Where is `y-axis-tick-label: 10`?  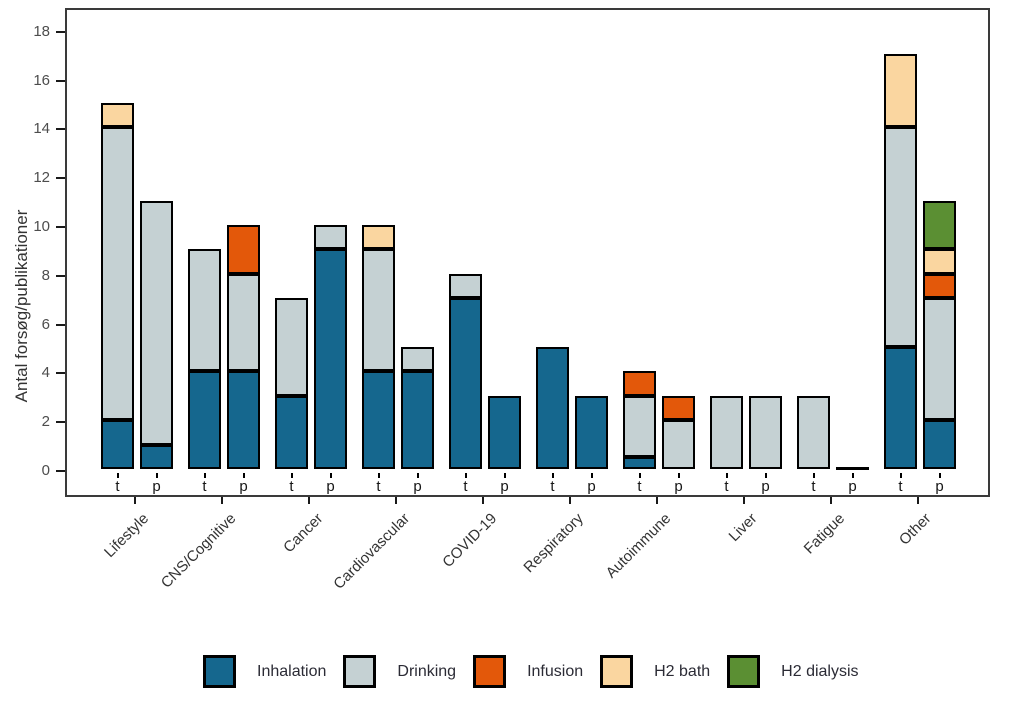 y-axis-tick-label: 10 is located at coordinates (41, 226).